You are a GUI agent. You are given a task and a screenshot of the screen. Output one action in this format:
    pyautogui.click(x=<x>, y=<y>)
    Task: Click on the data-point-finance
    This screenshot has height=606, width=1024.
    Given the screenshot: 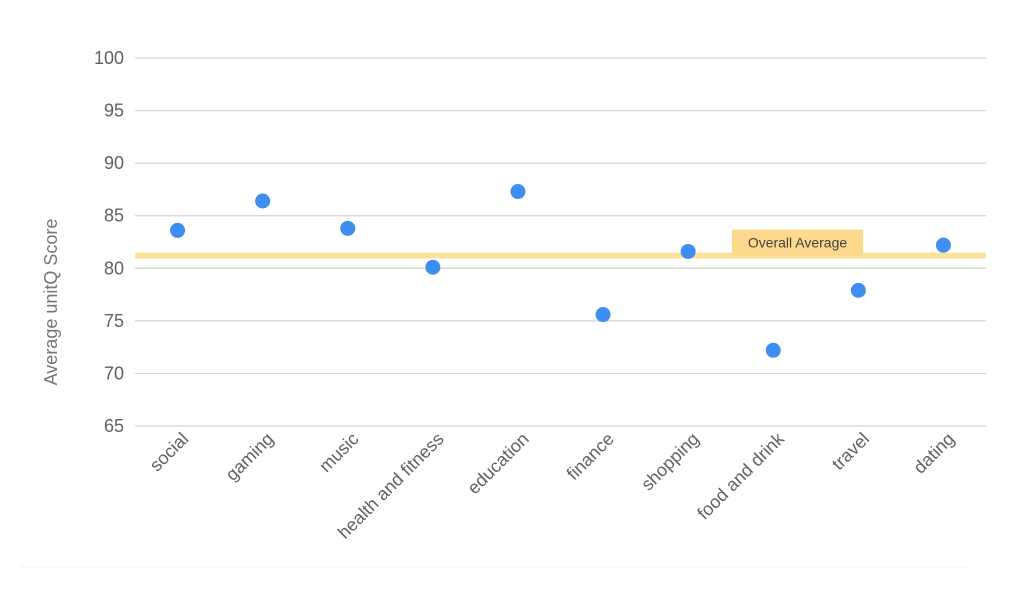 What is the action you would take?
    pyautogui.click(x=603, y=315)
    